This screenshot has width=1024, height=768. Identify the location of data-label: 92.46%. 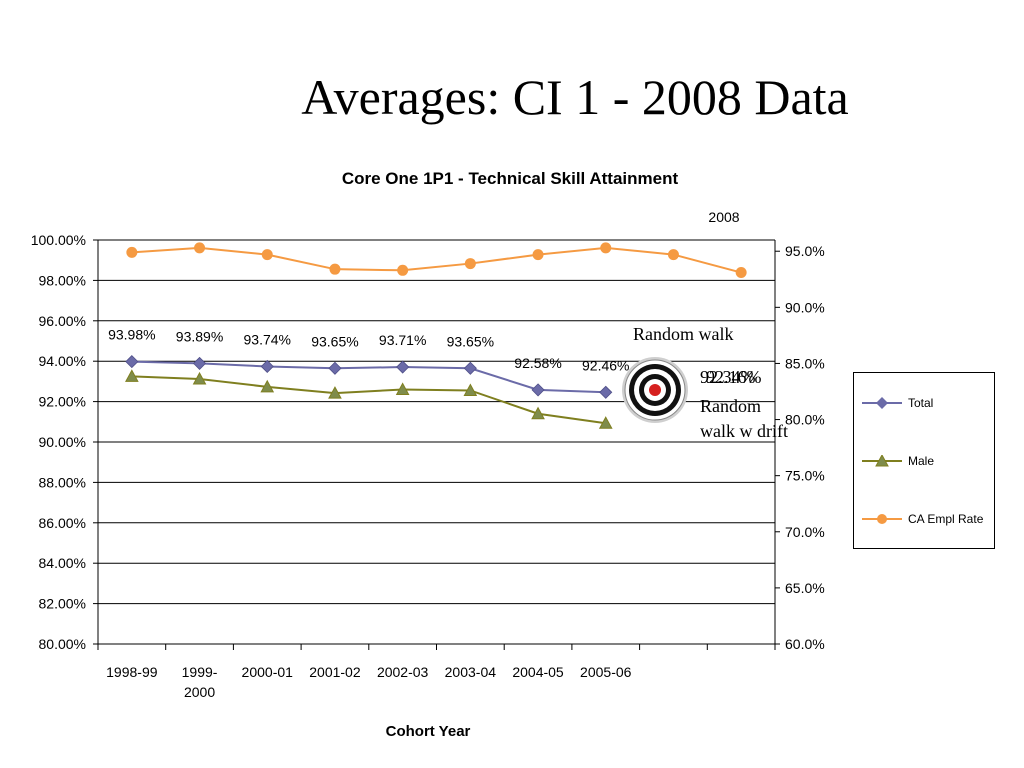
(605, 365).